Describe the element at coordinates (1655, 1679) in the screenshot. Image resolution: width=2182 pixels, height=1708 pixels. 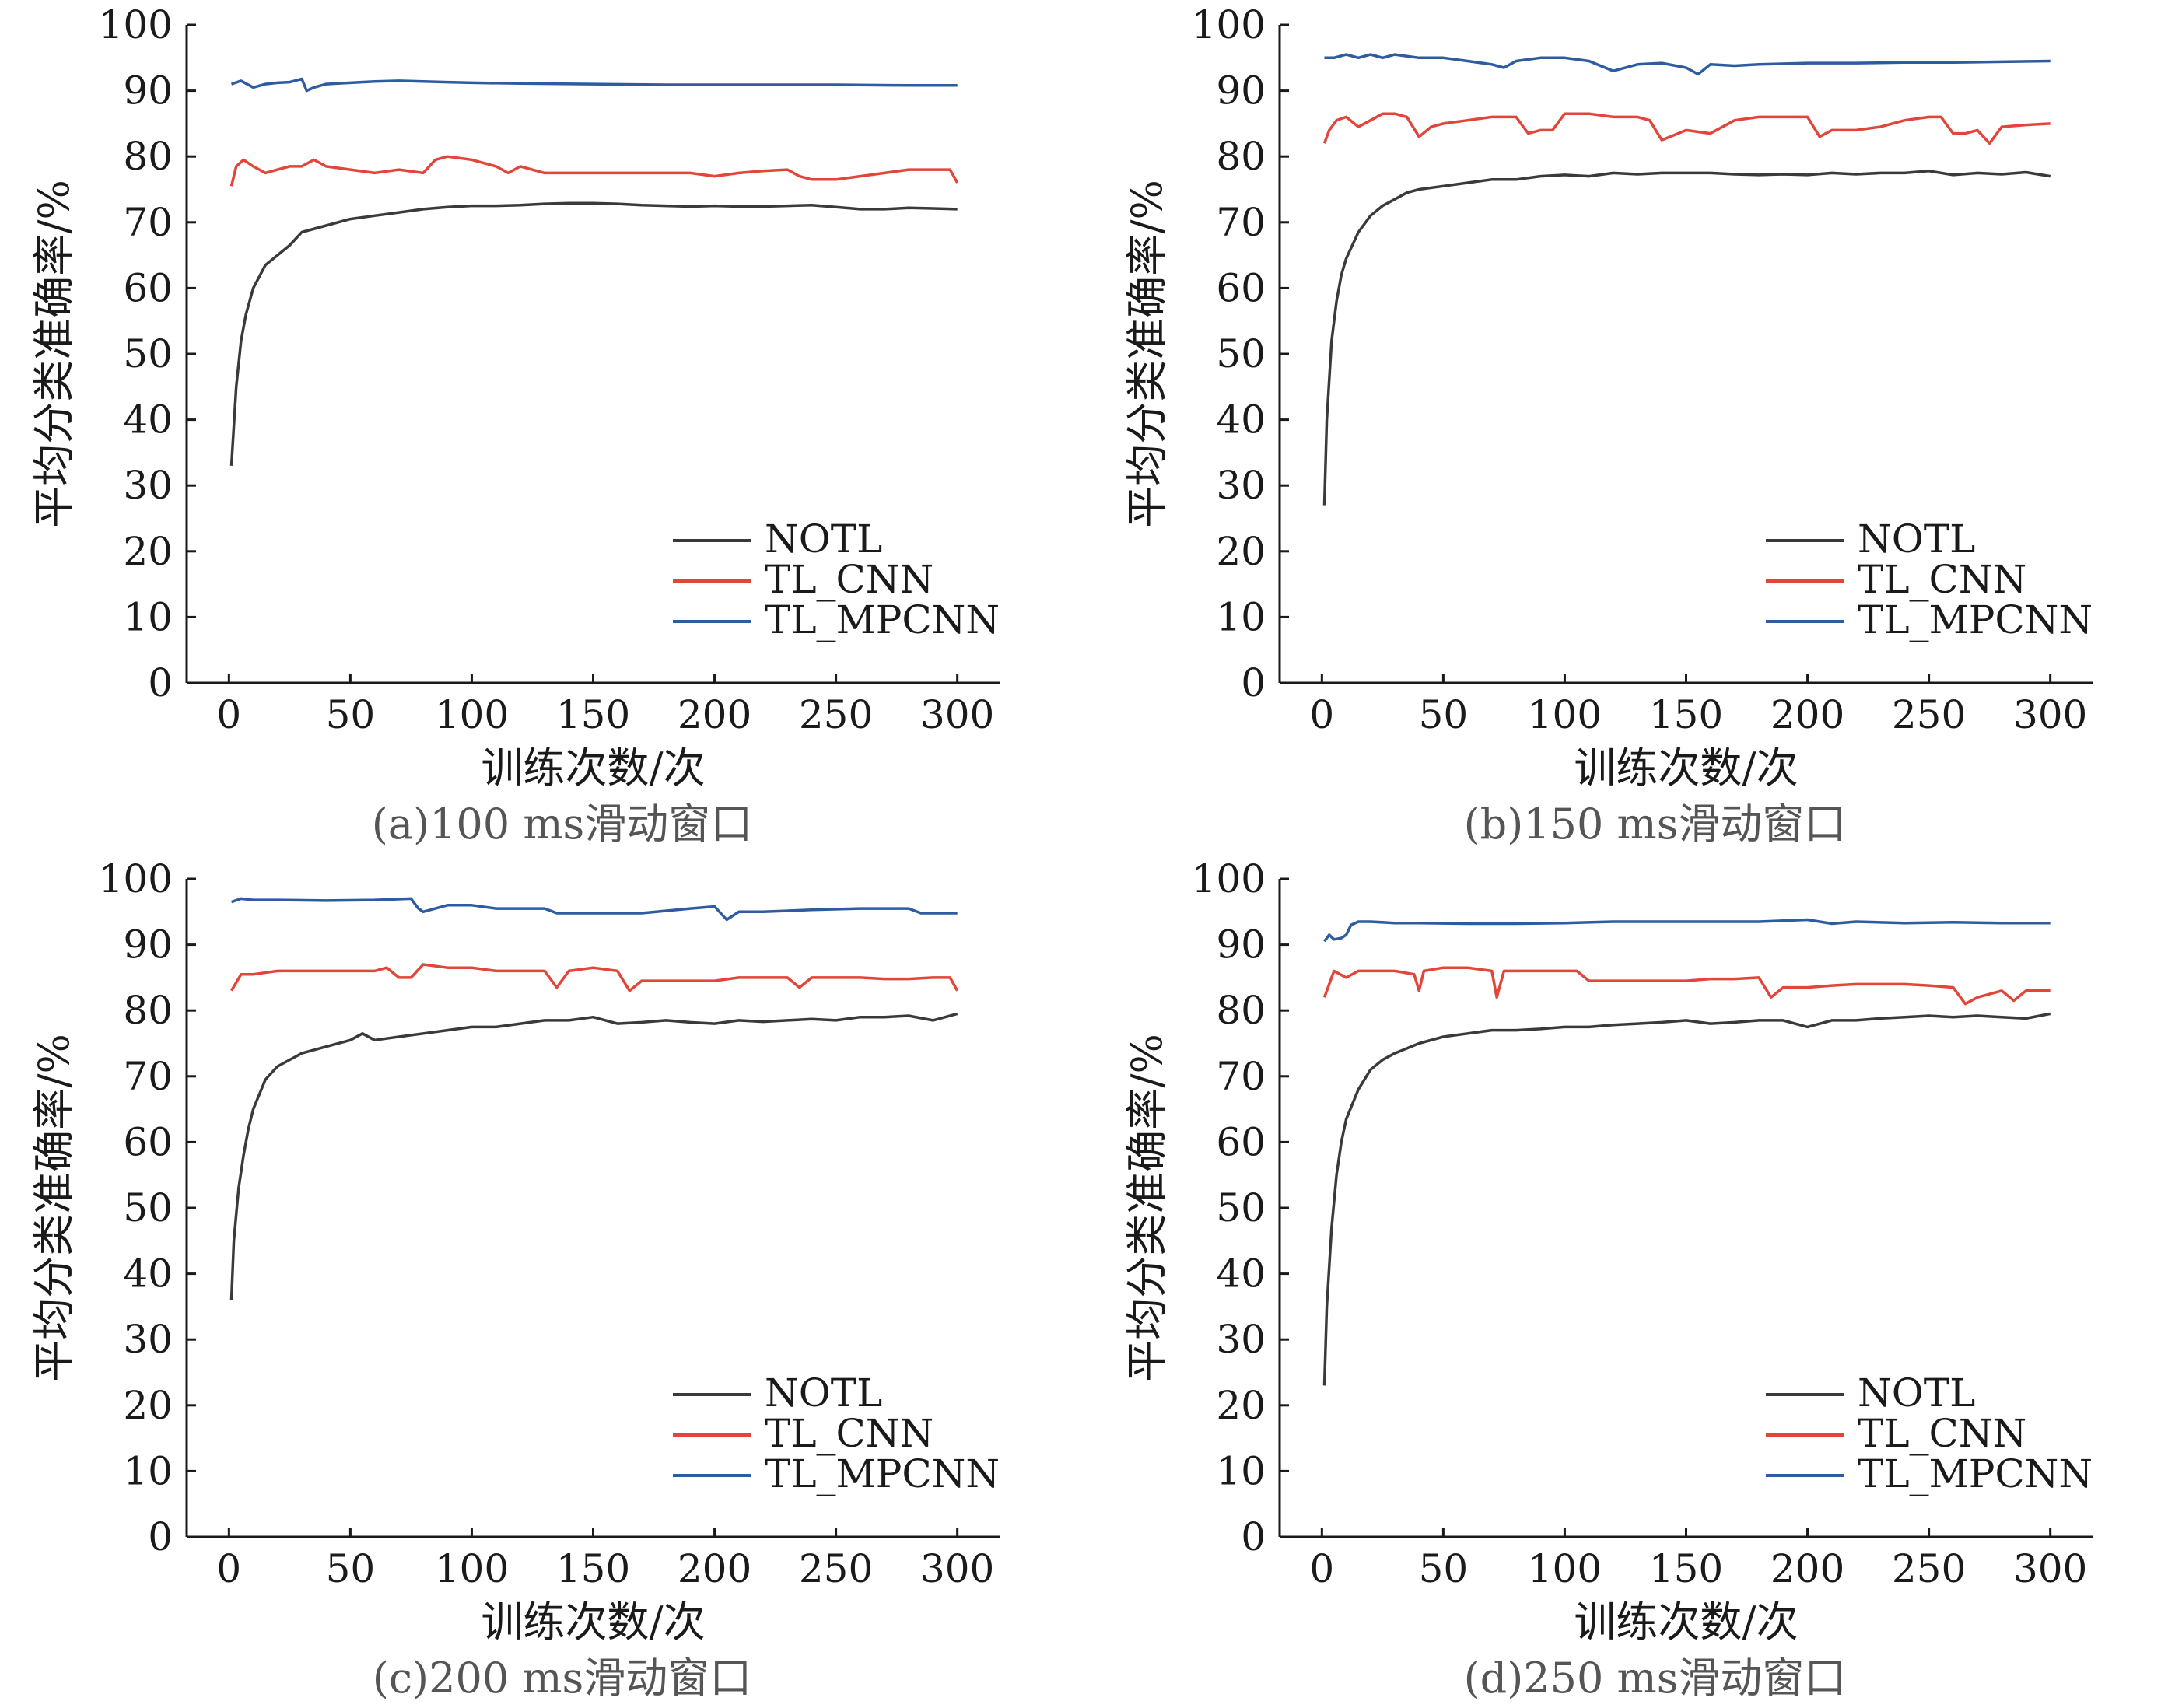
I see `panel-caption: (d)250 ms滑动窗口` at that location.